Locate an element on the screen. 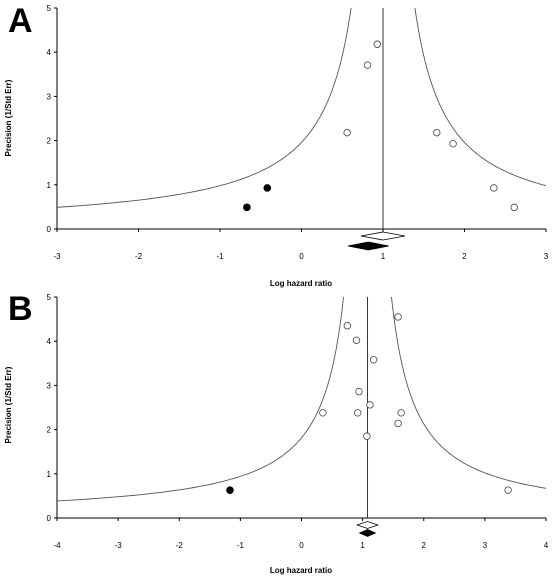 The image size is (555, 580). panel-a-x-tick-label: -3 is located at coordinates (57, 256).